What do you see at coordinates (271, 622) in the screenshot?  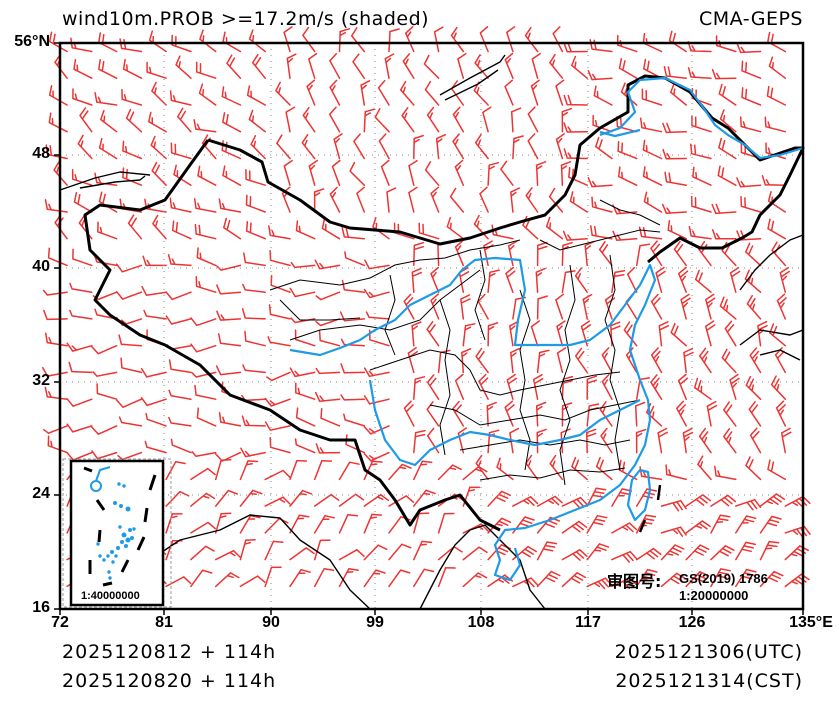 I see `x-tick-90: 90` at bounding box center [271, 622].